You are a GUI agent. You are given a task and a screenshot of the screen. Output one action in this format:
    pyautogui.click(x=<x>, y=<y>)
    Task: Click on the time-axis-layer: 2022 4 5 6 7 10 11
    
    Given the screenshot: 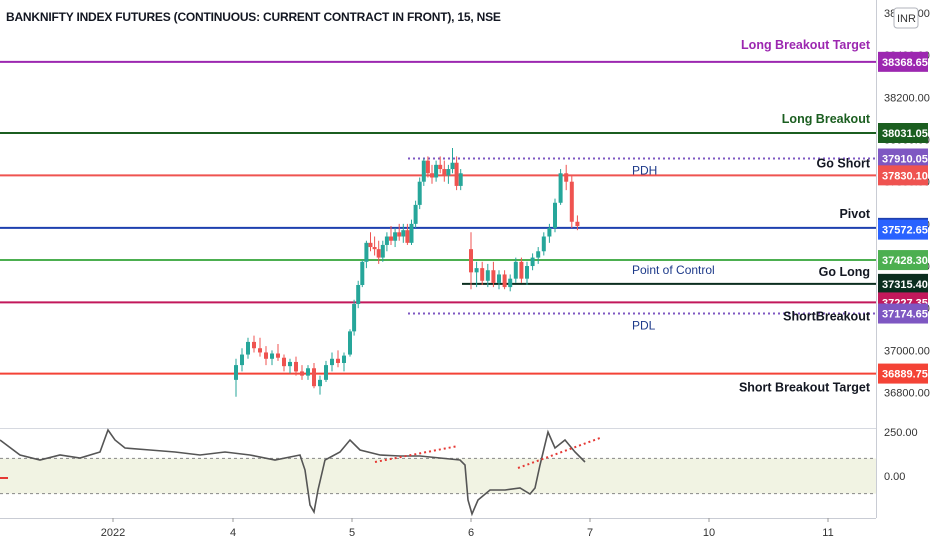 What is the action you would take?
    pyautogui.click(x=467, y=528)
    